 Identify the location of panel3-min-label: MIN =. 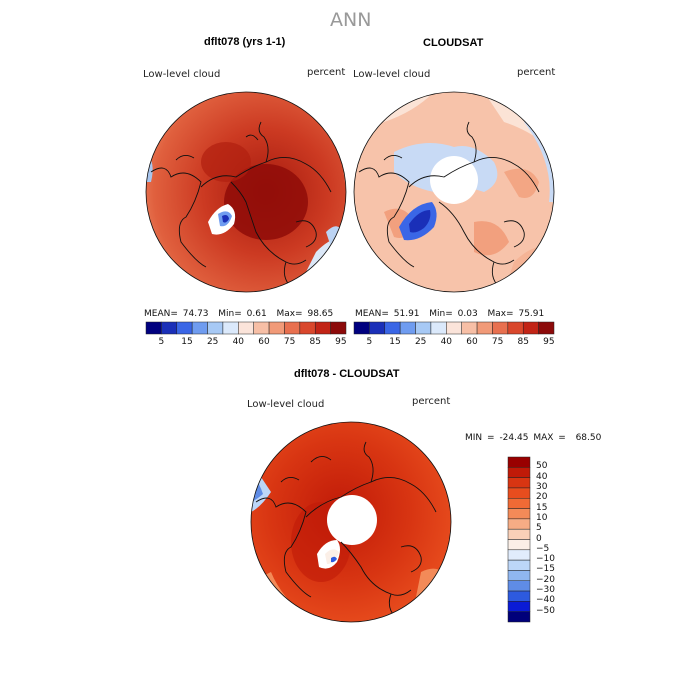
(480, 438).